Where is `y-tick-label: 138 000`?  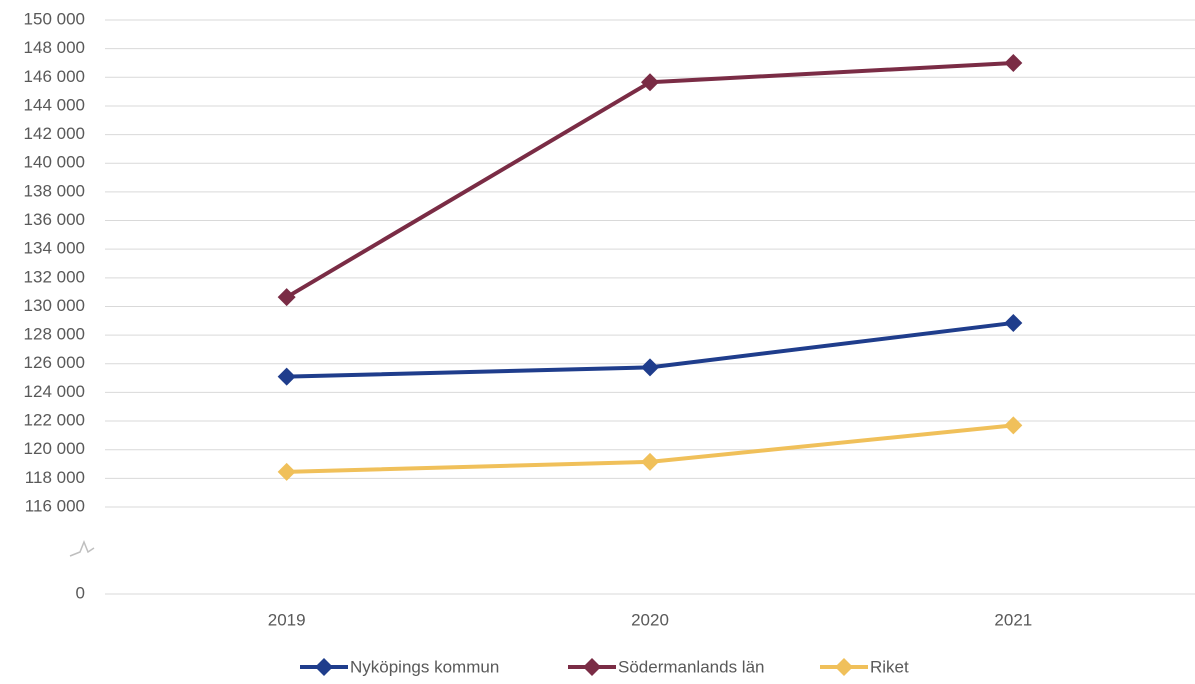
y-tick-label: 138 000 is located at coordinates (54, 190).